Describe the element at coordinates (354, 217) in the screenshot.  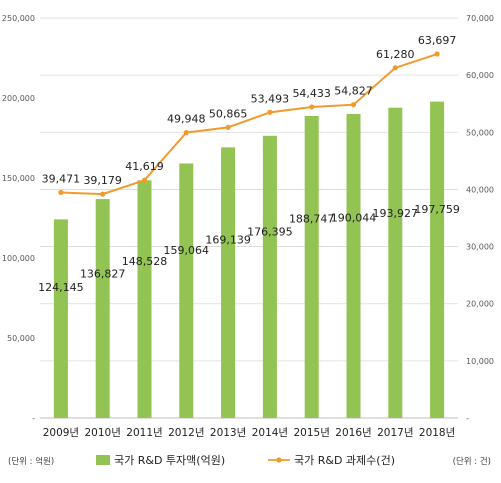
I see `bar-data-label: 190,044` at that location.